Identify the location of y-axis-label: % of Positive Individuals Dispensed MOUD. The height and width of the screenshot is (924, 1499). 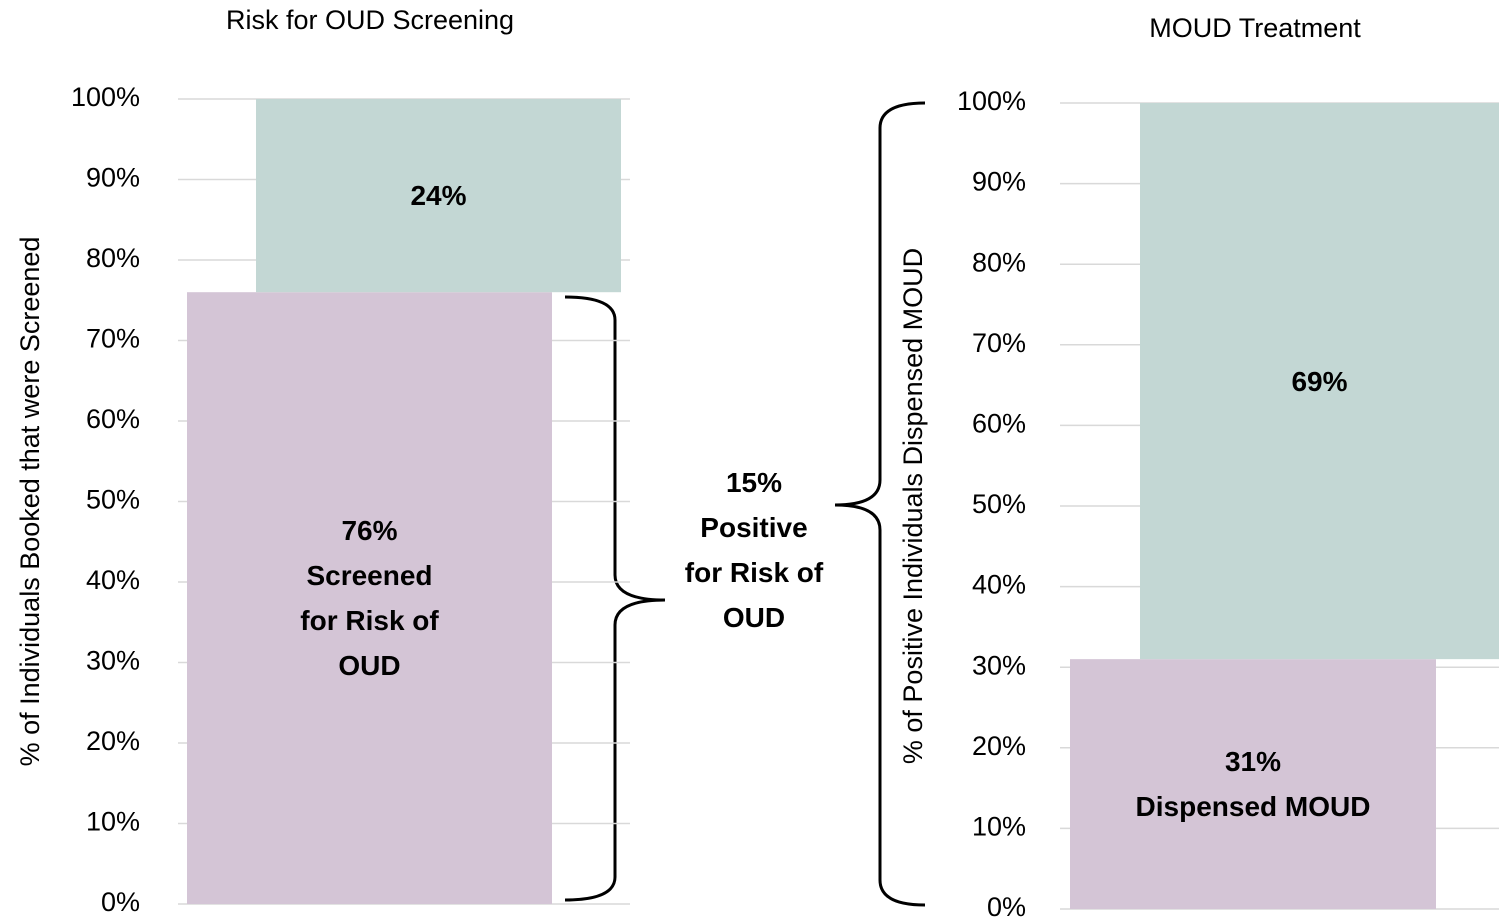
(913, 506).